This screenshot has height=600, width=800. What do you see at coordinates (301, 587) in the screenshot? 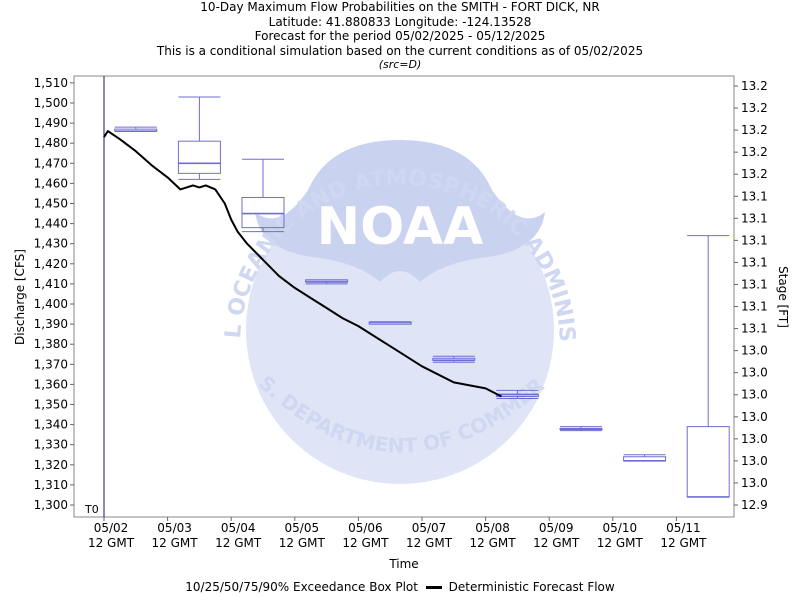
I see `legend-boxplot-label: 10/25/50/75/90% Exceedance Box Plot` at bounding box center [301, 587].